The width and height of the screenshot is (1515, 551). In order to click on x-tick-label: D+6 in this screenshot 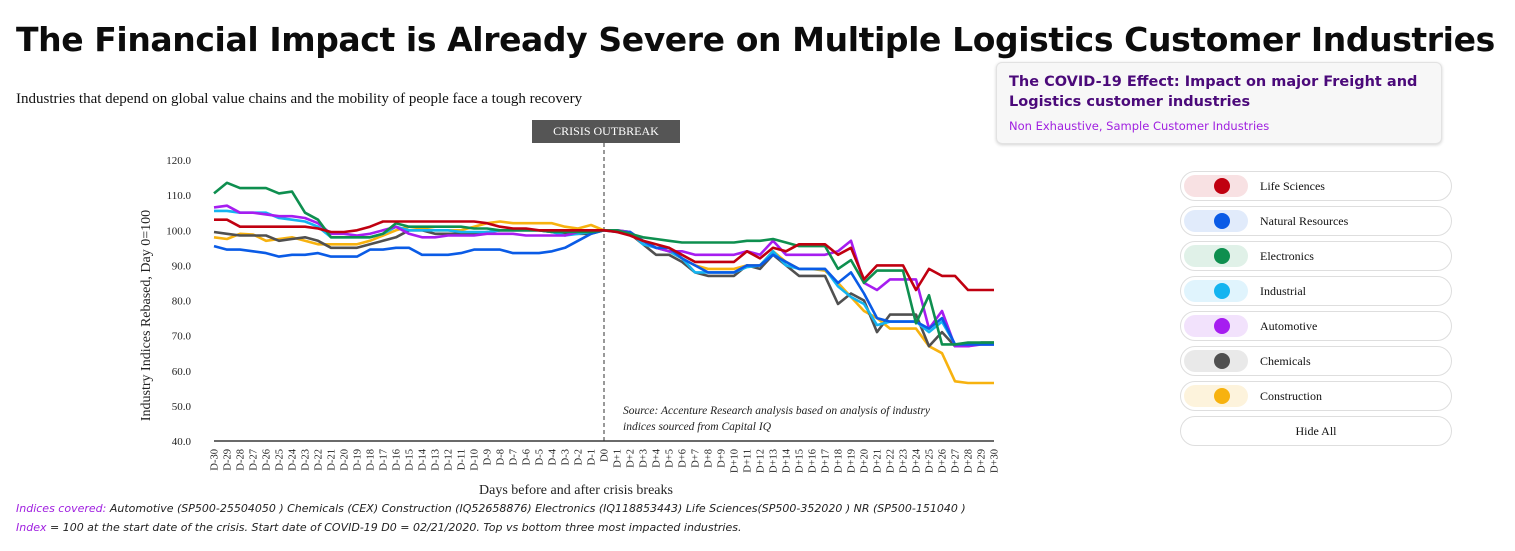, I will do `click(683, 458)`.